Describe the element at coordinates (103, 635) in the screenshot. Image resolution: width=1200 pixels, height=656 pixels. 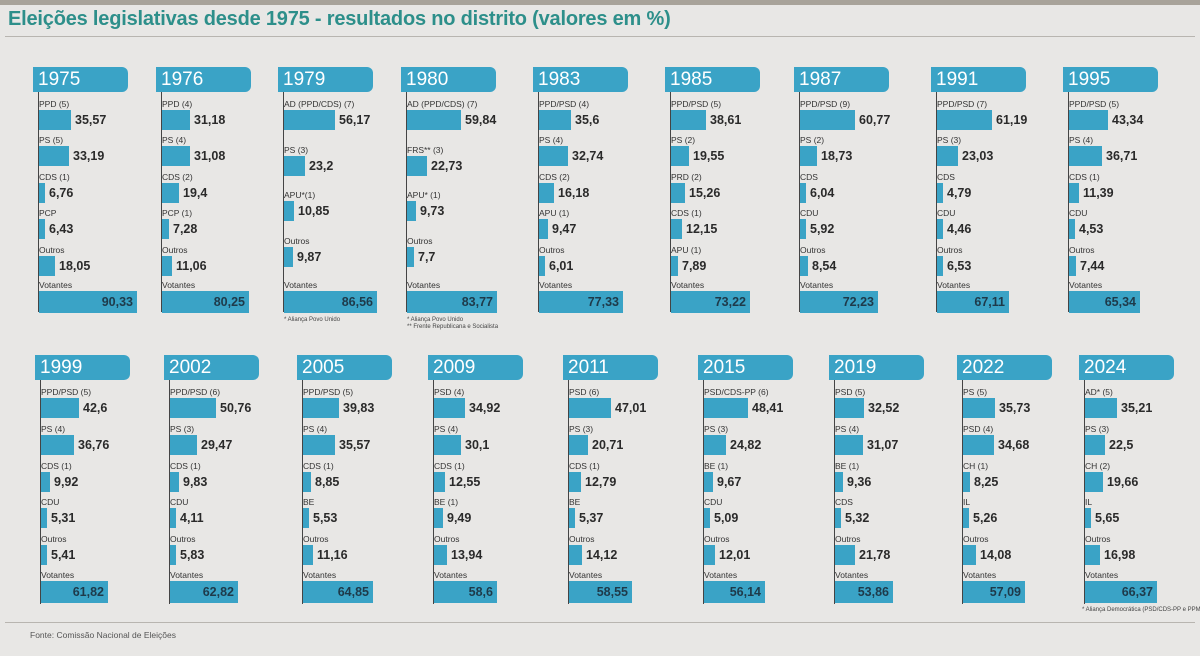
I see `source-note: Fonte: Comissão Nacional de Eleições` at that location.